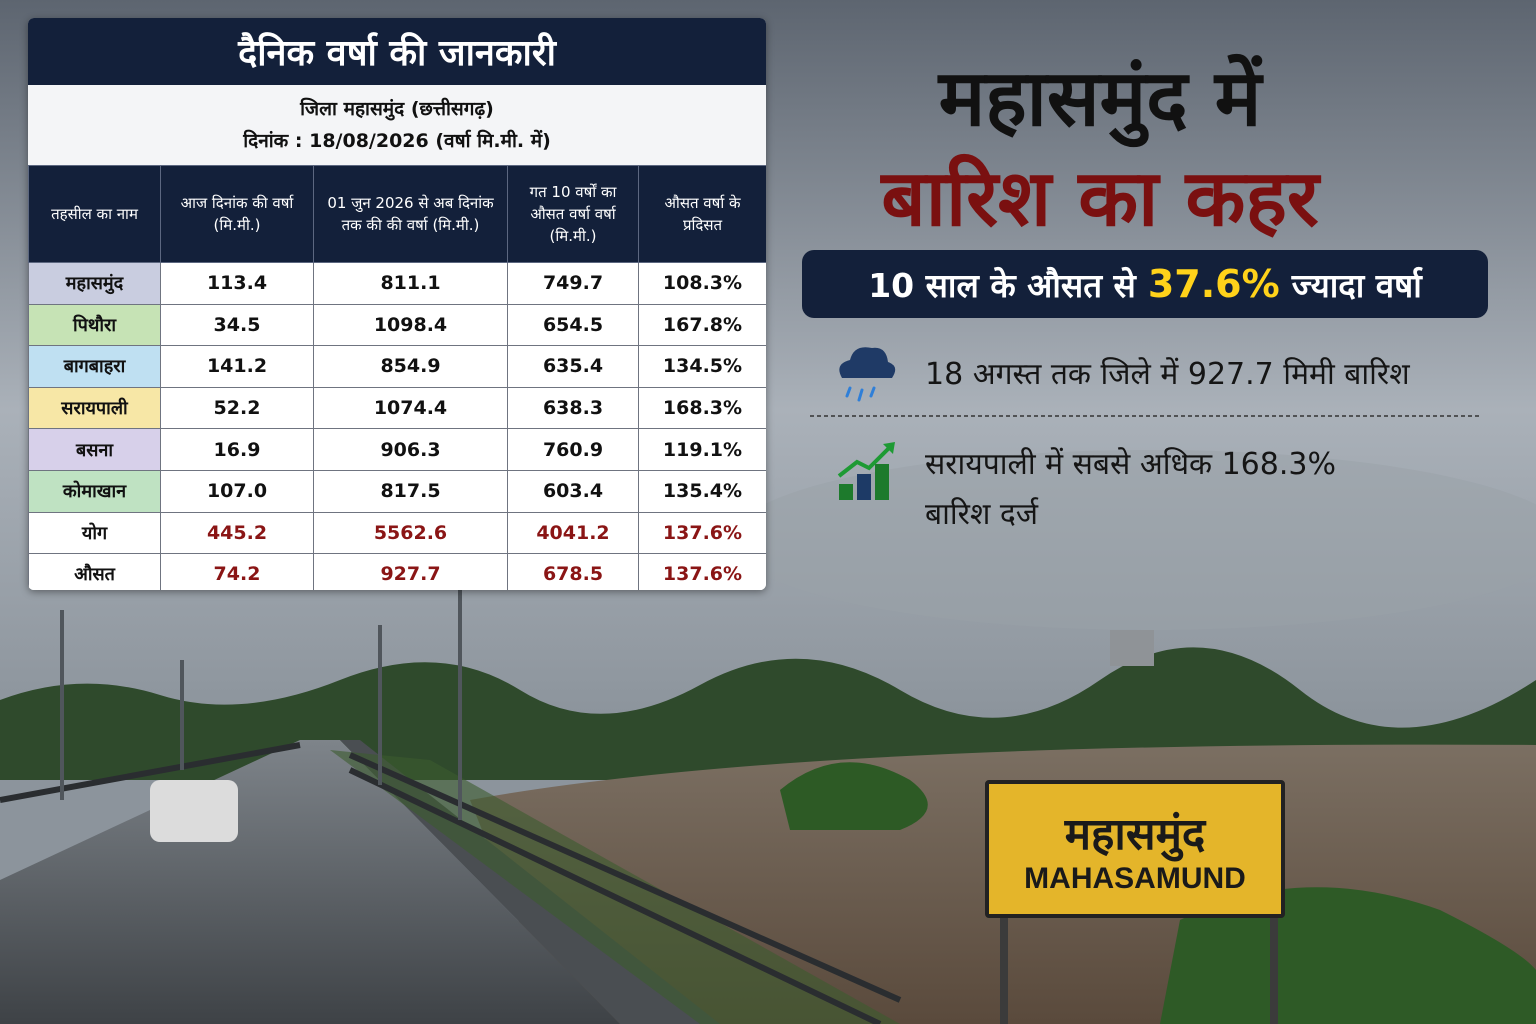  What do you see at coordinates (397, 109) in the screenshot?
I see `subtitle-line: जिला महासमुंद (छत्तीसगढ़)` at bounding box center [397, 109].